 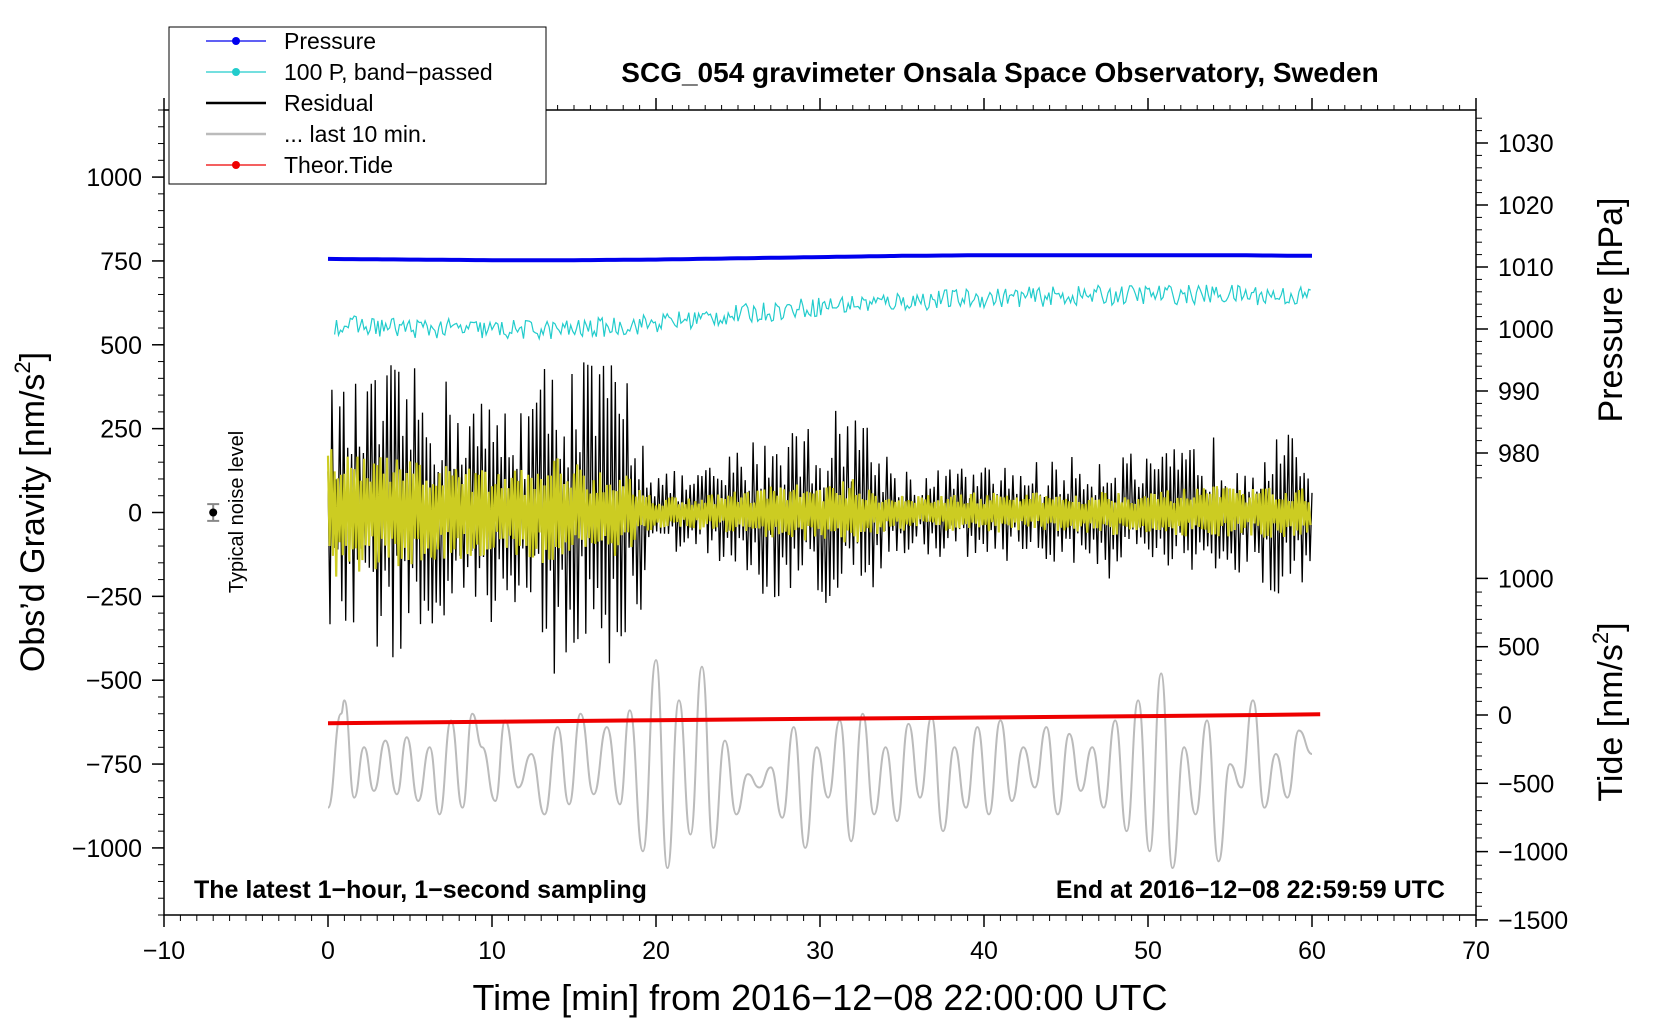 I want to click on y-axis-label-left-sup: 2, so click(x=22, y=367).